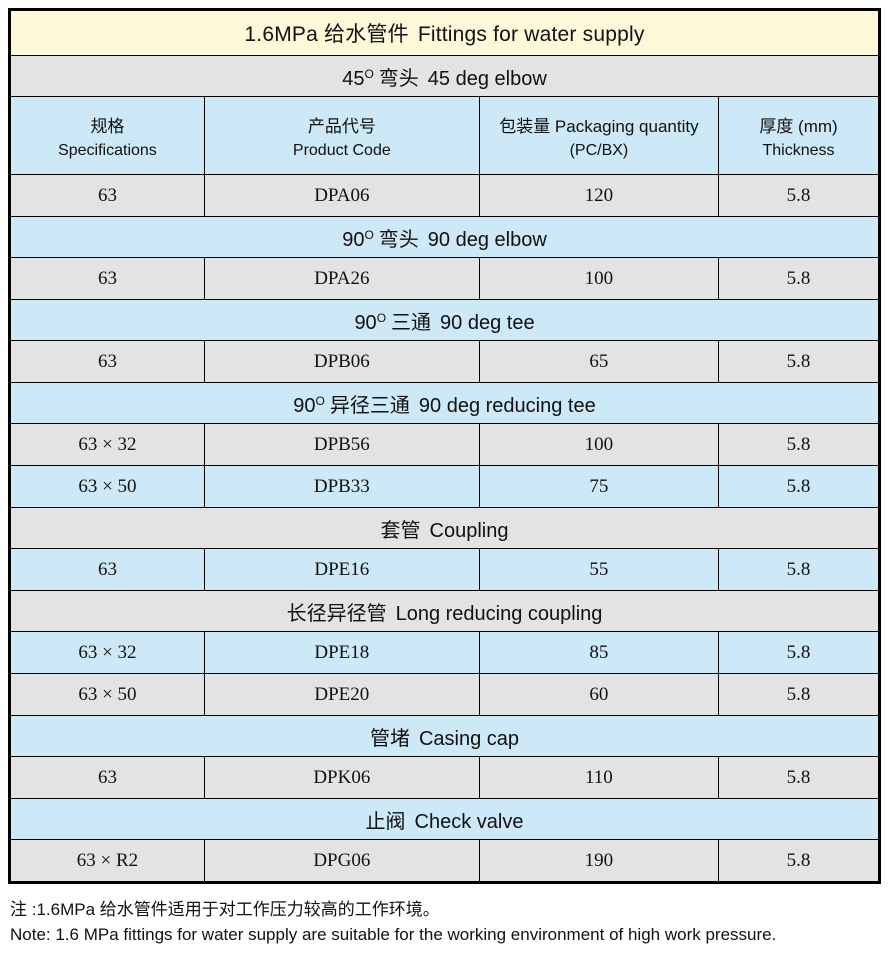 Image resolution: width=889 pixels, height=954 pixels. I want to click on section-title-cell: 长径异径管 Long reducing coupling, so click(444, 611).